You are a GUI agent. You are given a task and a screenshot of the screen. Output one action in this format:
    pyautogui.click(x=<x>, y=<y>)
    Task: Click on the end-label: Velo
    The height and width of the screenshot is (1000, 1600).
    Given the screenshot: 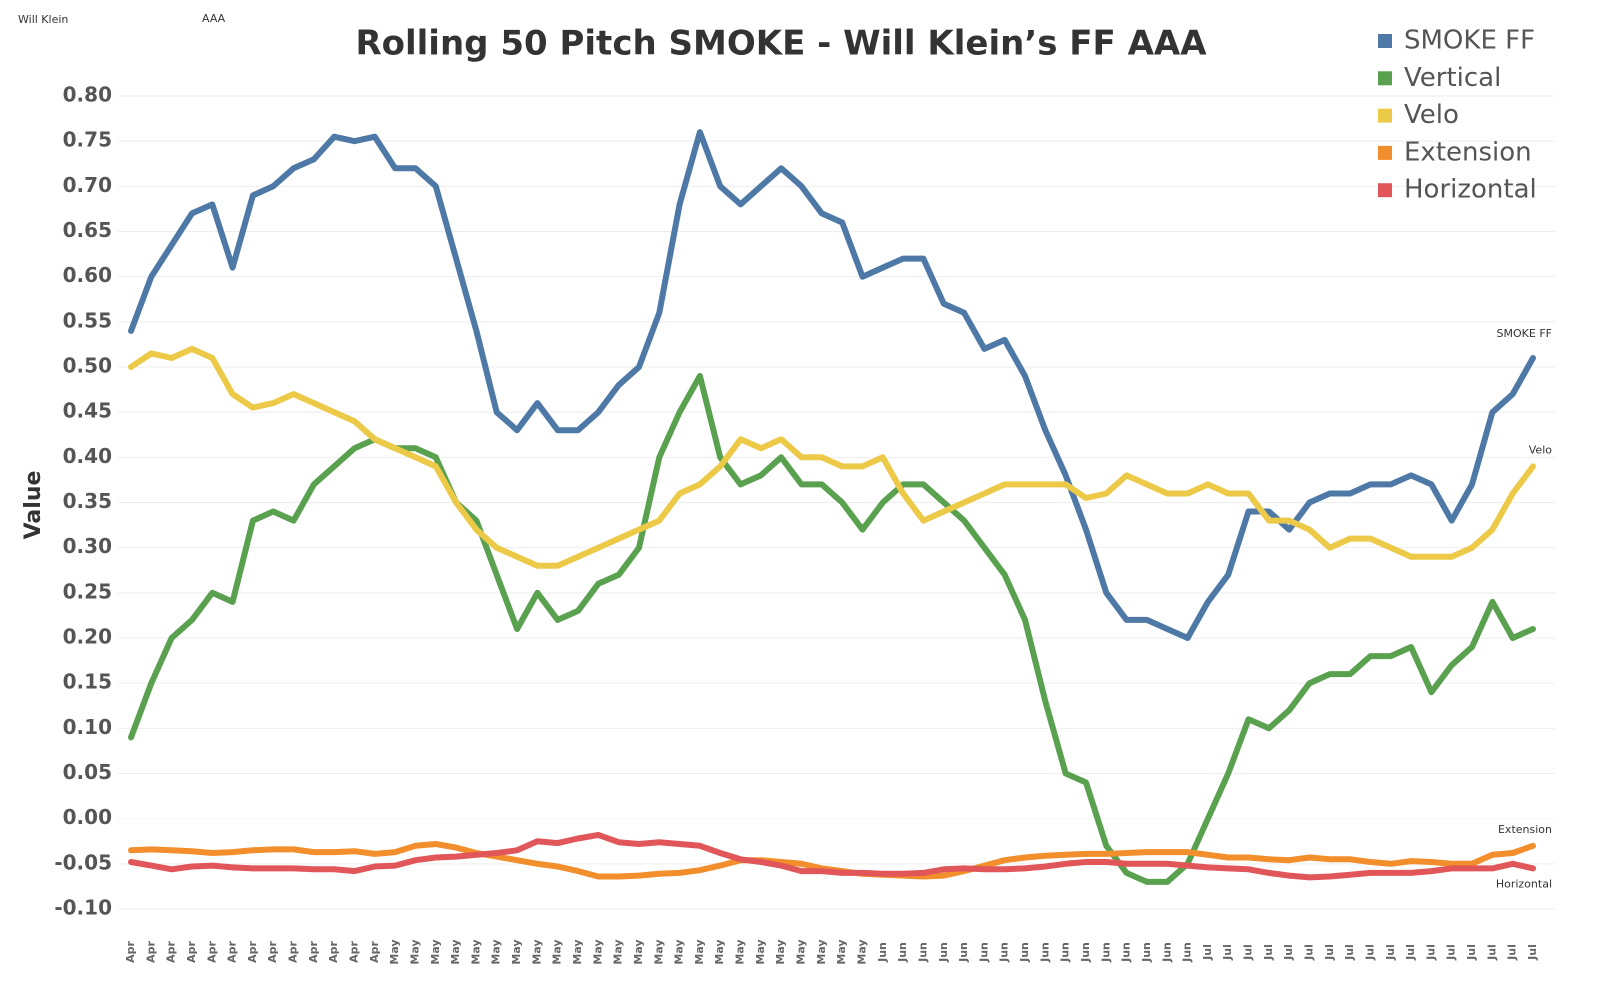 What is the action you would take?
    pyautogui.click(x=1540, y=449)
    